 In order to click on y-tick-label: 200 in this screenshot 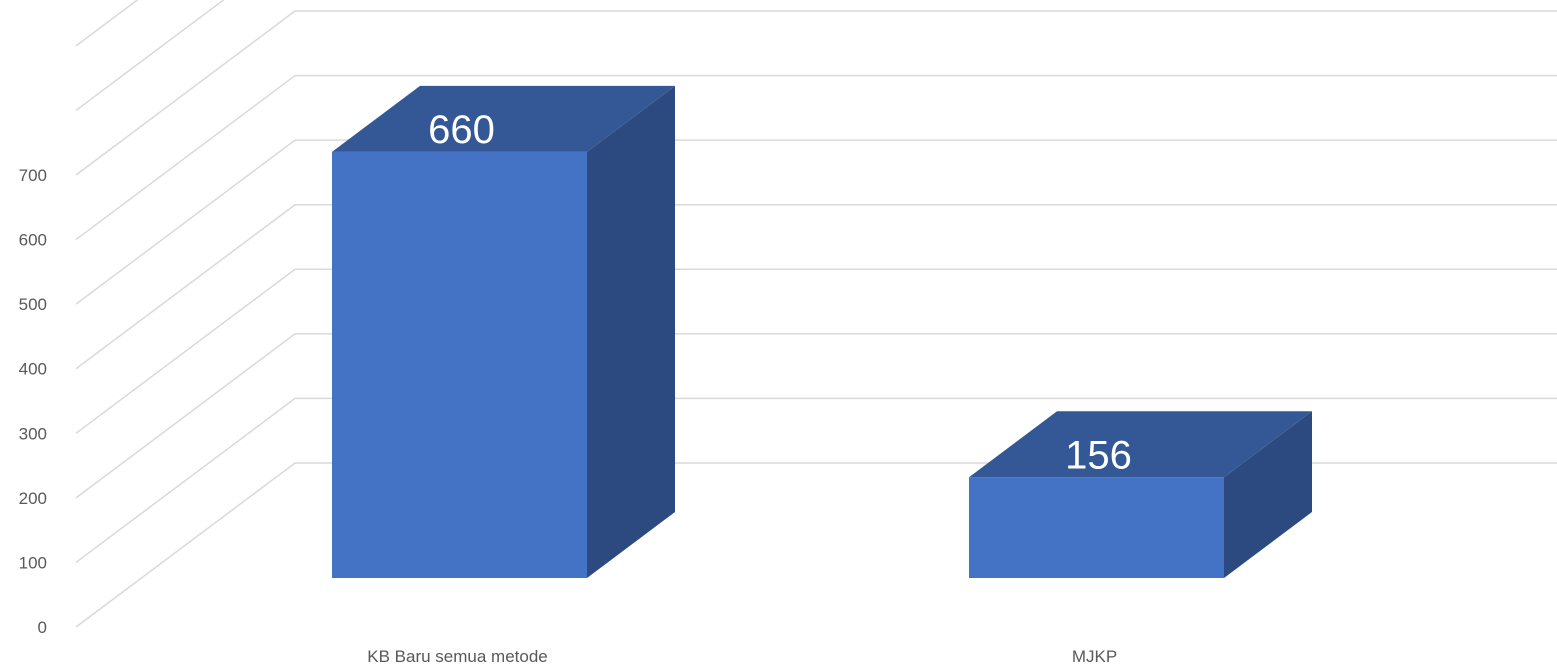, I will do `click(33, 498)`.